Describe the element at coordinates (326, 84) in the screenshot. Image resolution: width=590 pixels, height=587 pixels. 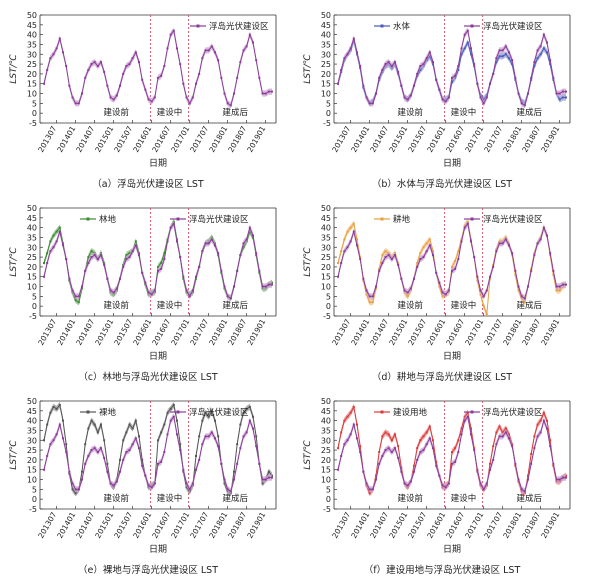
I see `y-tick-label: 15` at that location.